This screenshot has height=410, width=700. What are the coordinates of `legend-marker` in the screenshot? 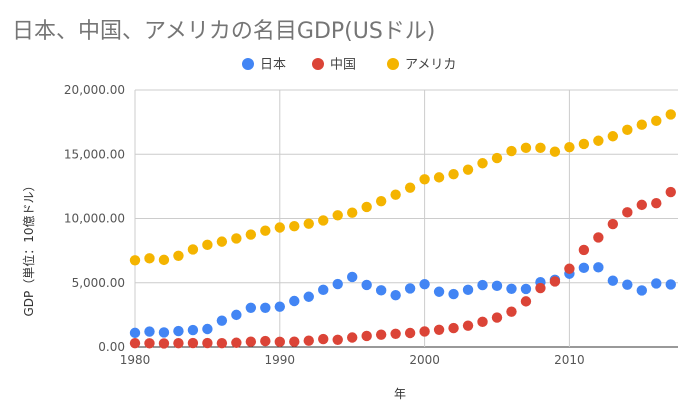 It's located at (393, 64).